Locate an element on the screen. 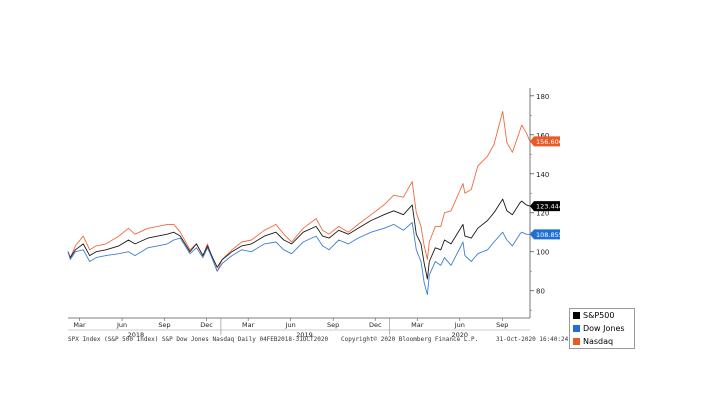  last-value-tag-s-p500: 123.444 is located at coordinates (546, 206).